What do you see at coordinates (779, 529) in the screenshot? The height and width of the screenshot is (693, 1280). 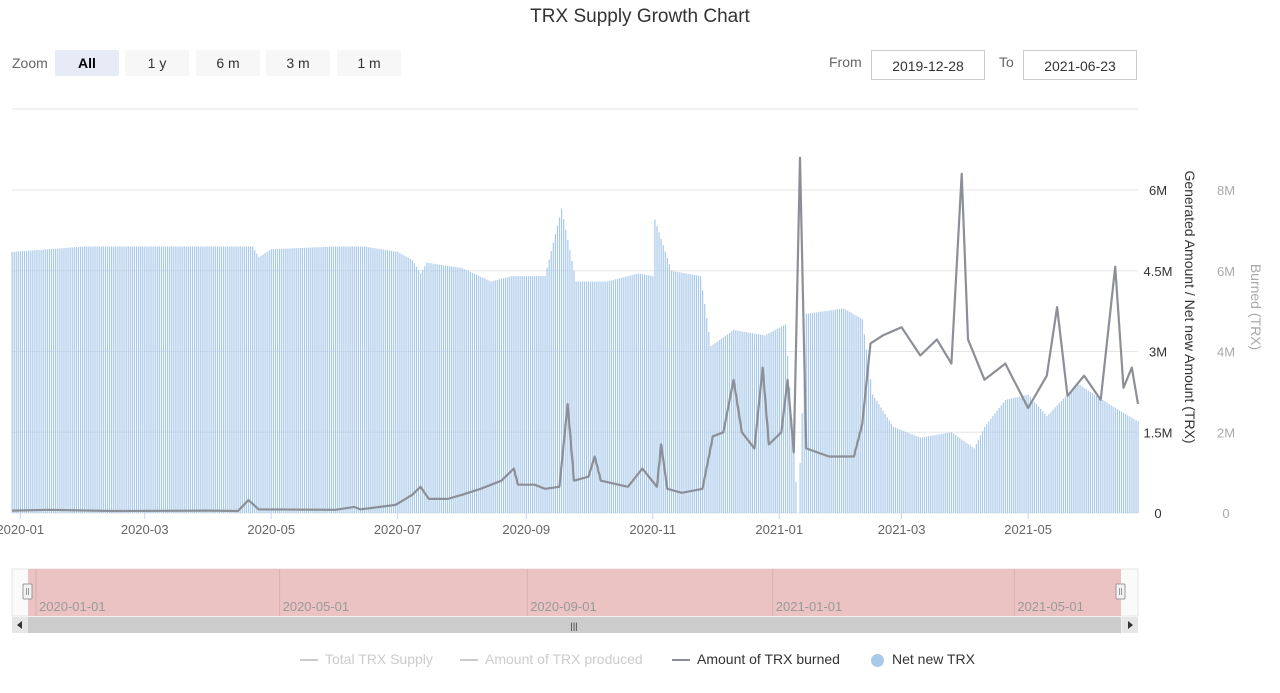 I see `x-tick-label: 2021-01` at bounding box center [779, 529].